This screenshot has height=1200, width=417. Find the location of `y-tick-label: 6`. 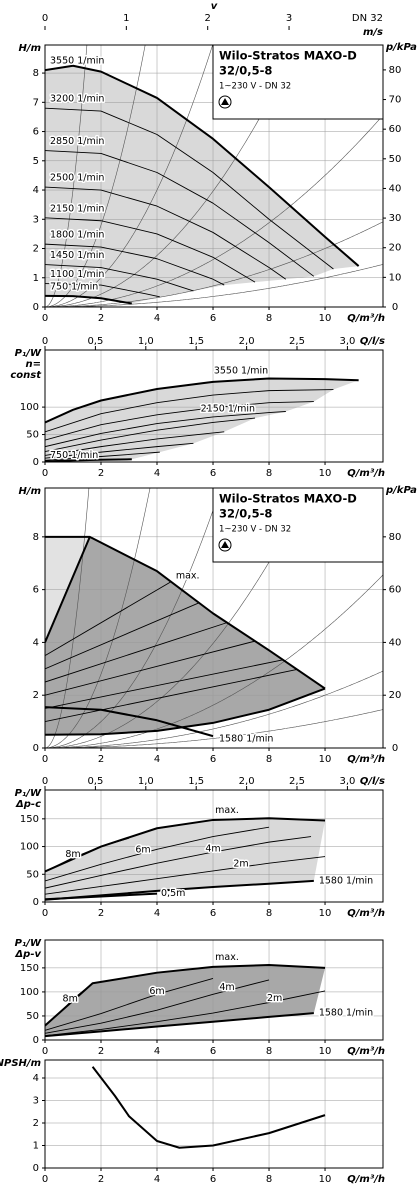

y-tick-label: 6 is located at coordinates (36, 132).